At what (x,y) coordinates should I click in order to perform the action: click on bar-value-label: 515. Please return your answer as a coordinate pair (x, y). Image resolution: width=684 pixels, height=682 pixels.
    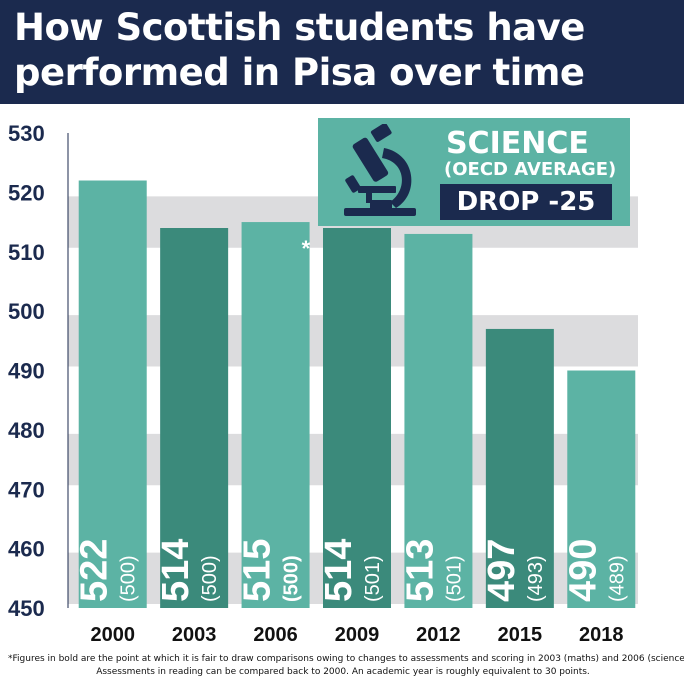
    Looking at the image, I should click on (258, 570).